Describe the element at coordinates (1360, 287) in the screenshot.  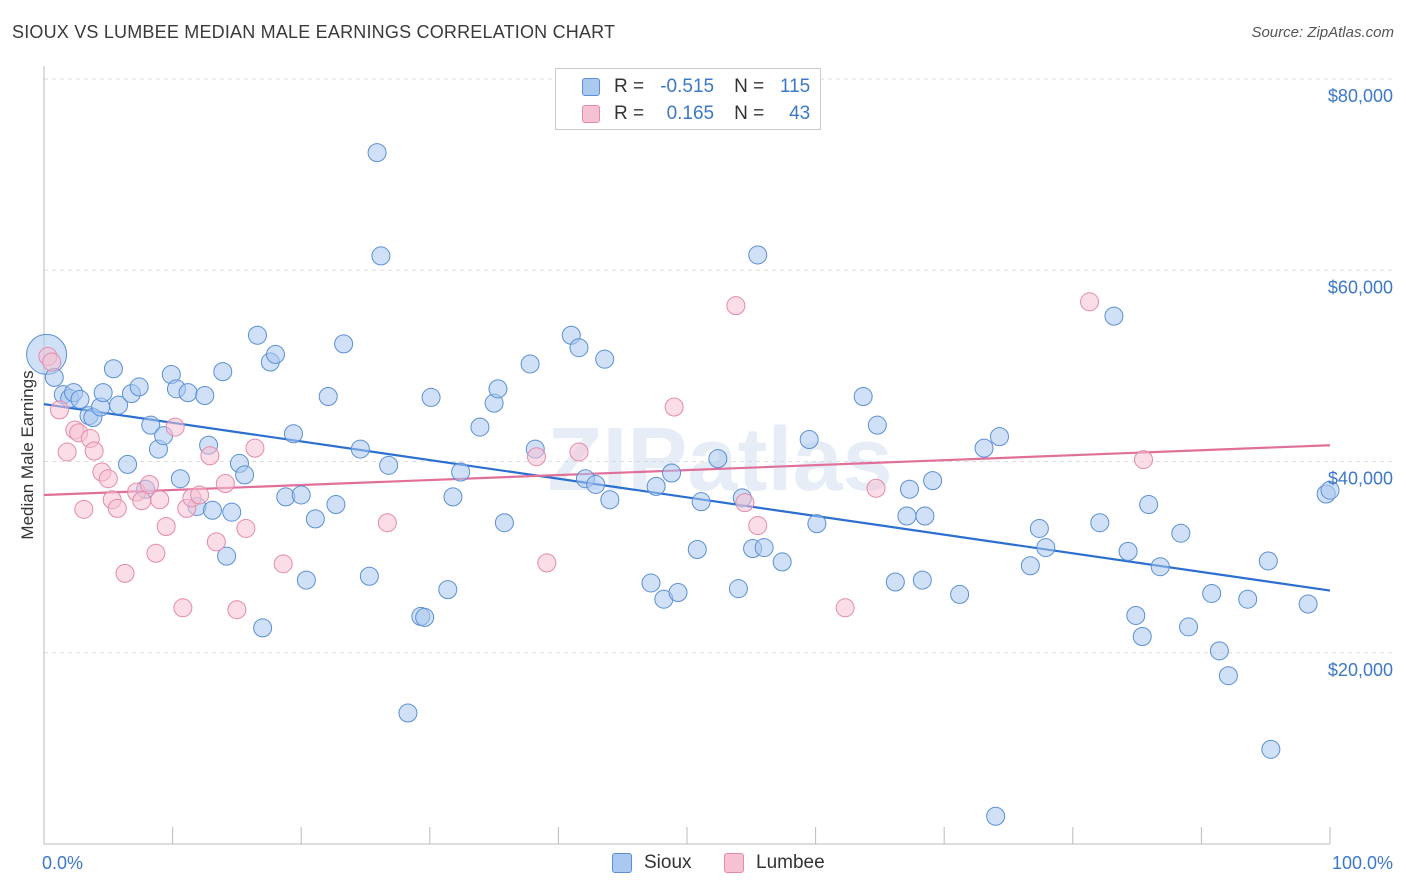
I see `y-tick-label: $60,000` at that location.